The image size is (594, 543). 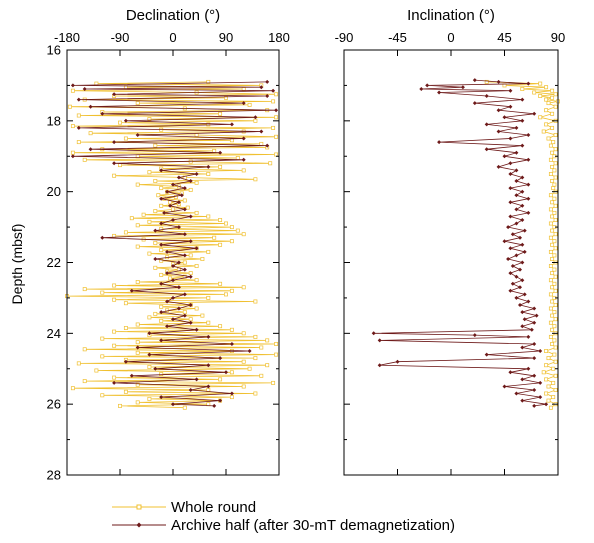 What do you see at coordinates (172, 37) in the screenshot?
I see `declination-x-tick-label: 0` at bounding box center [172, 37].